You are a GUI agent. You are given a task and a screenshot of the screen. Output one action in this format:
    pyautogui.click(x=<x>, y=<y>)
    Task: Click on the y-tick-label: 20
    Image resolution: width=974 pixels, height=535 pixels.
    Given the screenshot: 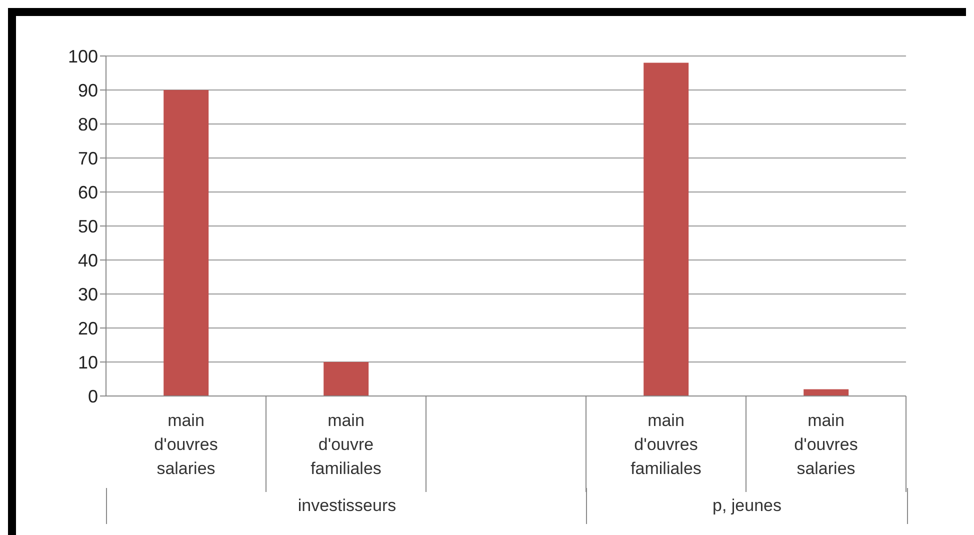 What is the action you would take?
    pyautogui.click(x=88, y=328)
    